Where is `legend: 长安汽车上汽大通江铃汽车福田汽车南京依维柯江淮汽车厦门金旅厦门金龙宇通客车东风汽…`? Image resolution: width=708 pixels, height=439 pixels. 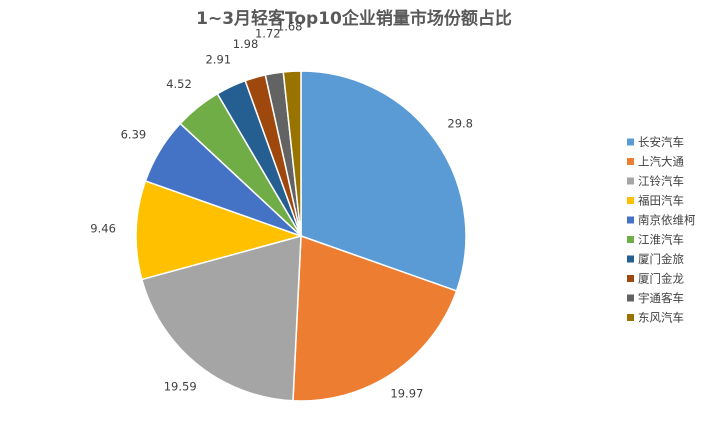
legend: 长安汽车上汽大通江铃汽车福田汽车南京依维柯江淮汽车厦门金旅厦门金龙宇通客车东风汽… is located at coordinates (661, 230).